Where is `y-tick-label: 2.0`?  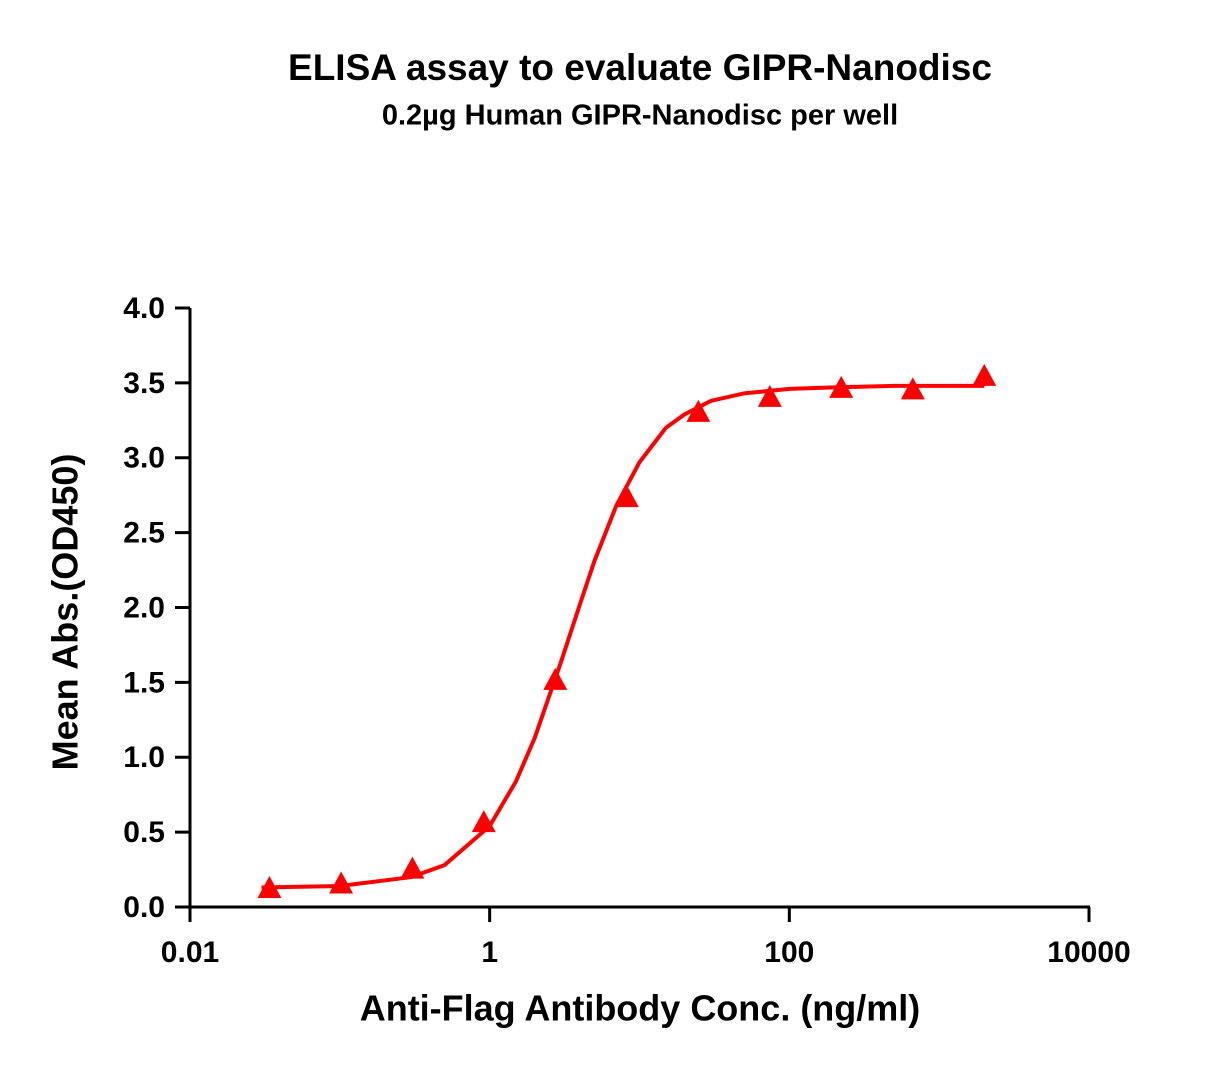 y-tick-label: 2.0 is located at coordinates (144, 607).